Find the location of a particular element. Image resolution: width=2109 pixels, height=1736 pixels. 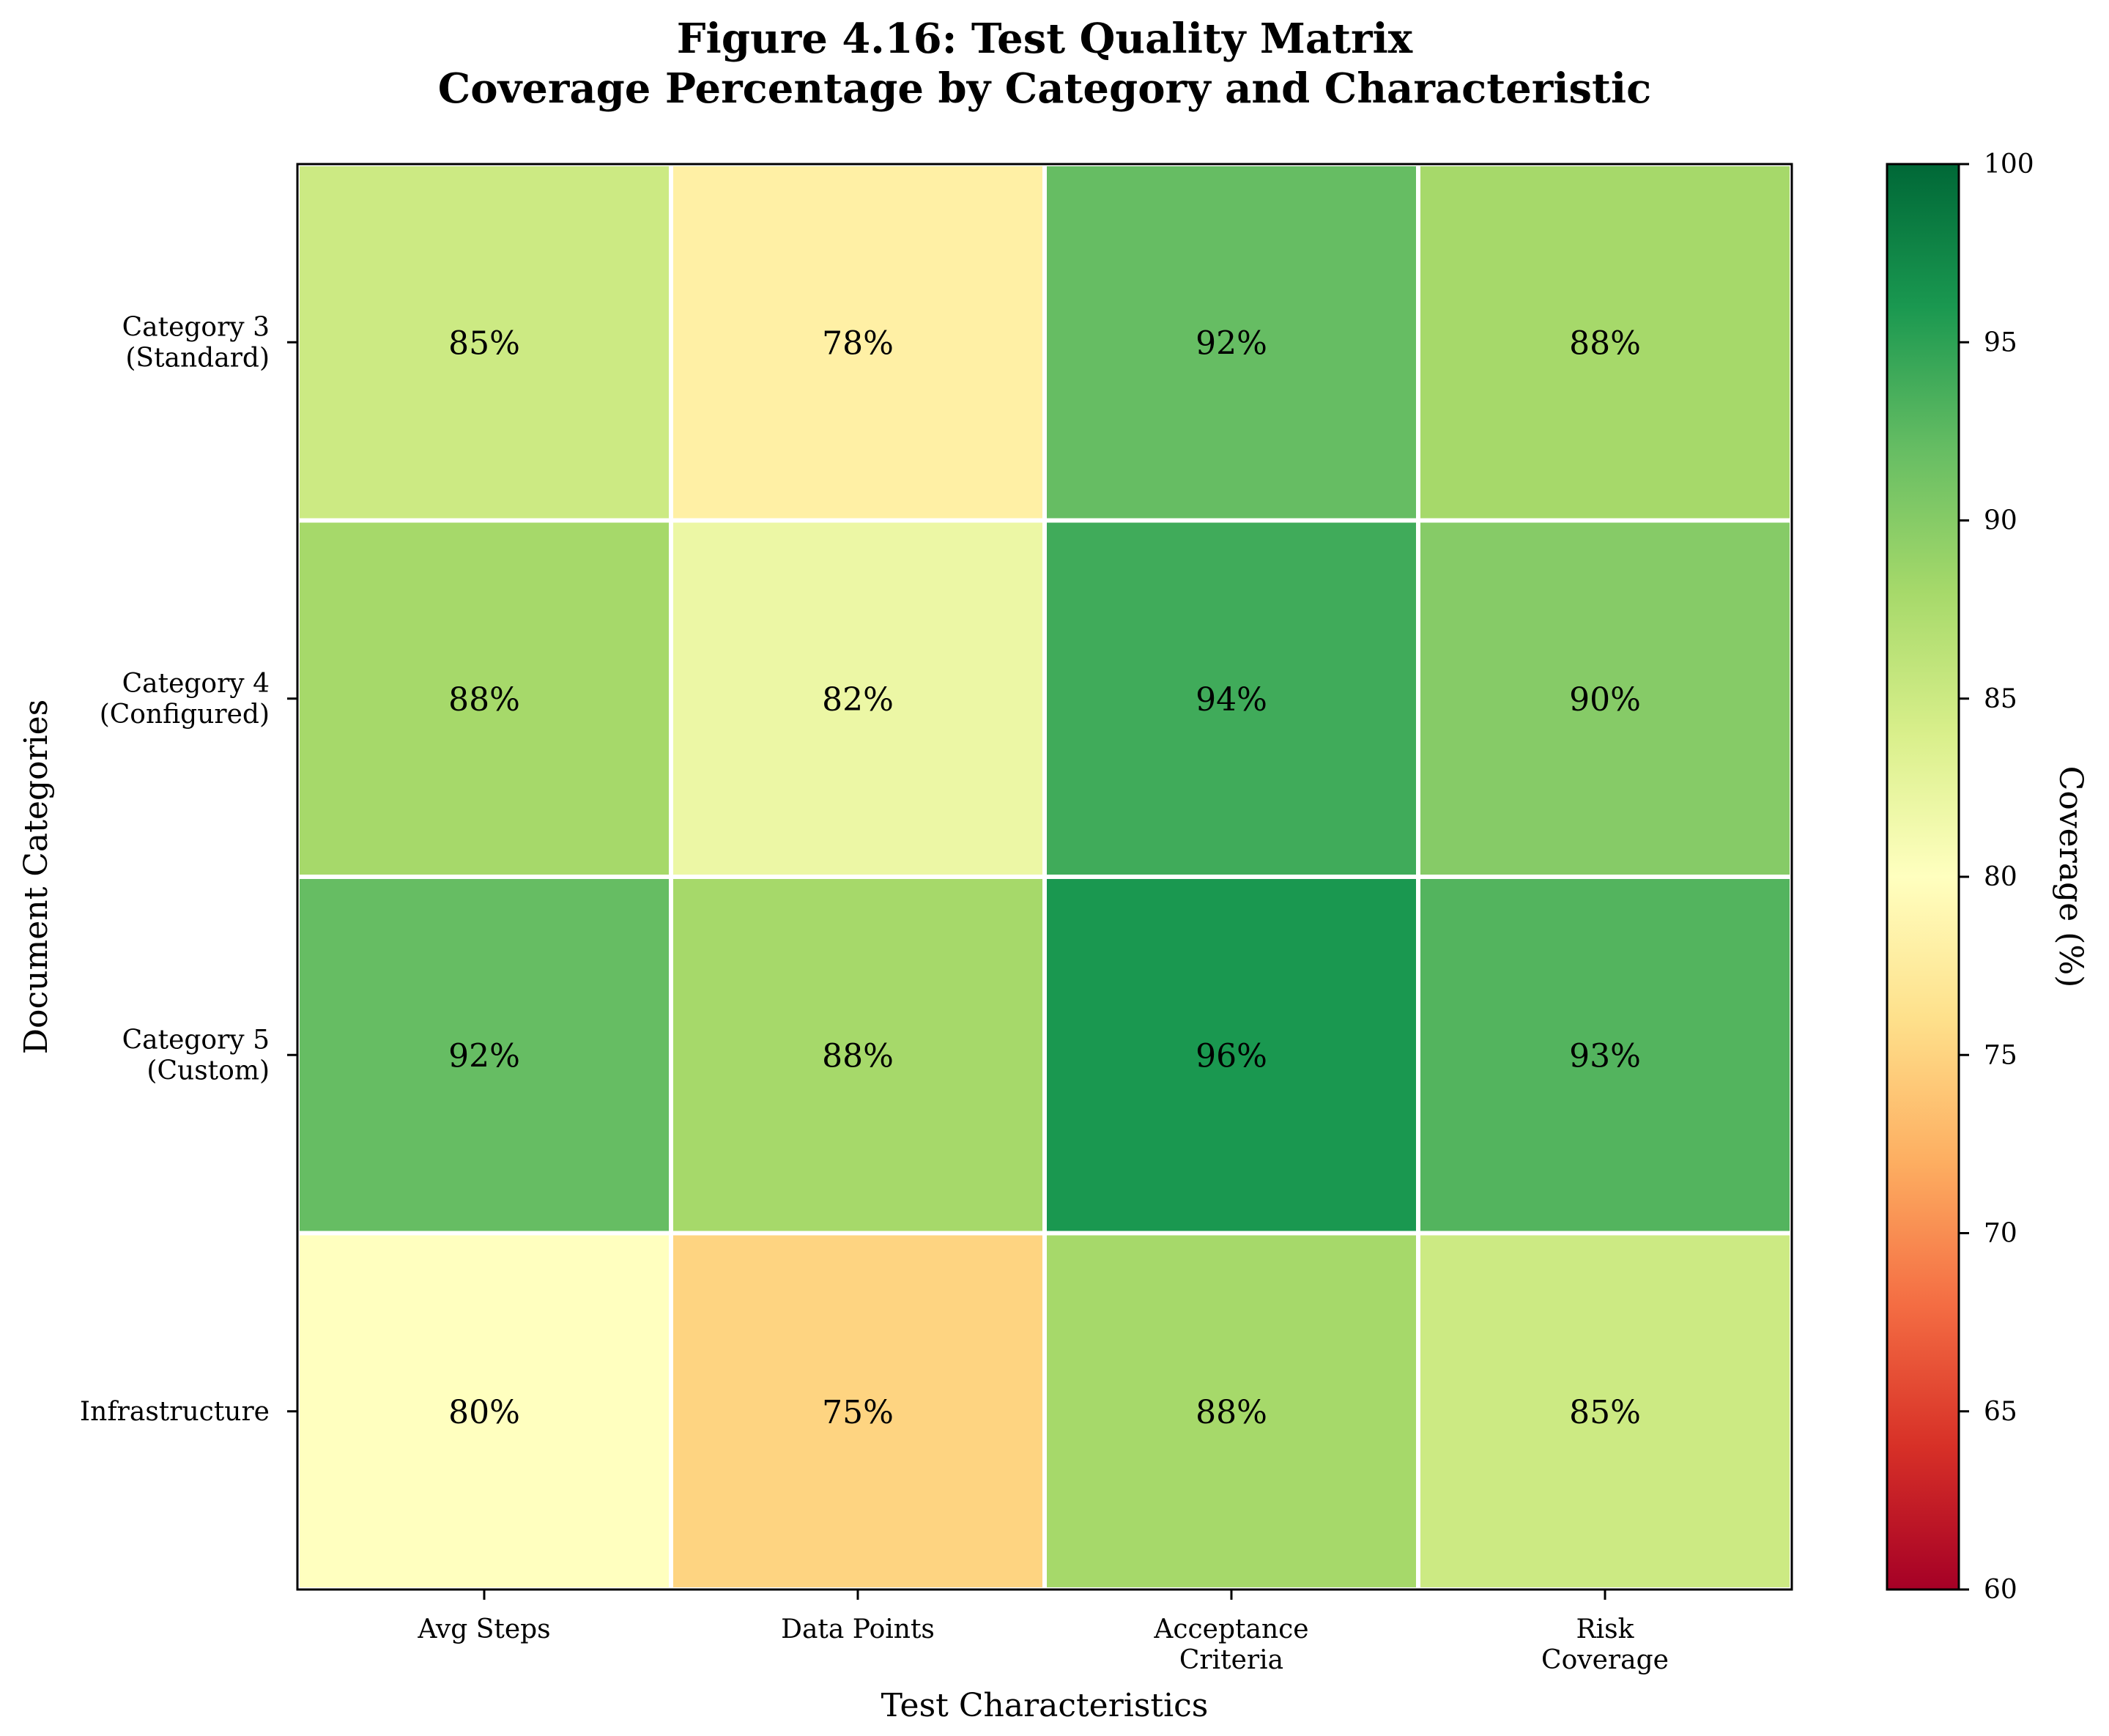

x-tick-label: Acceptance is located at coordinates (1230, 1629).